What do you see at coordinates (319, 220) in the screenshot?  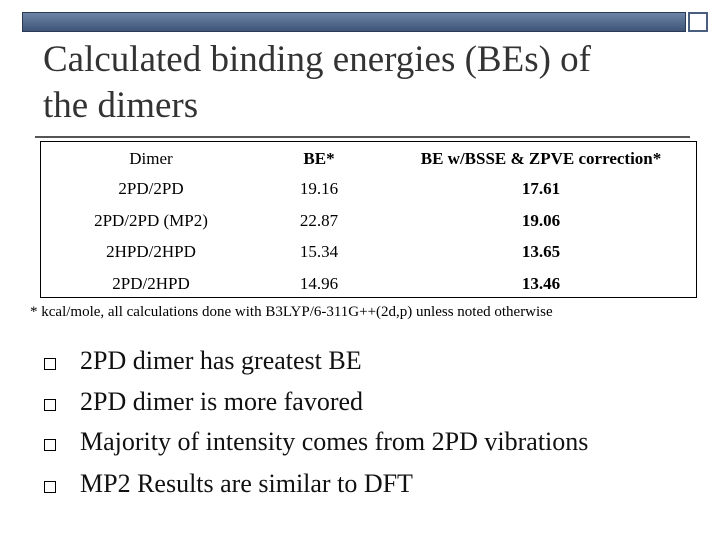 I see `table-cell: 22.87` at bounding box center [319, 220].